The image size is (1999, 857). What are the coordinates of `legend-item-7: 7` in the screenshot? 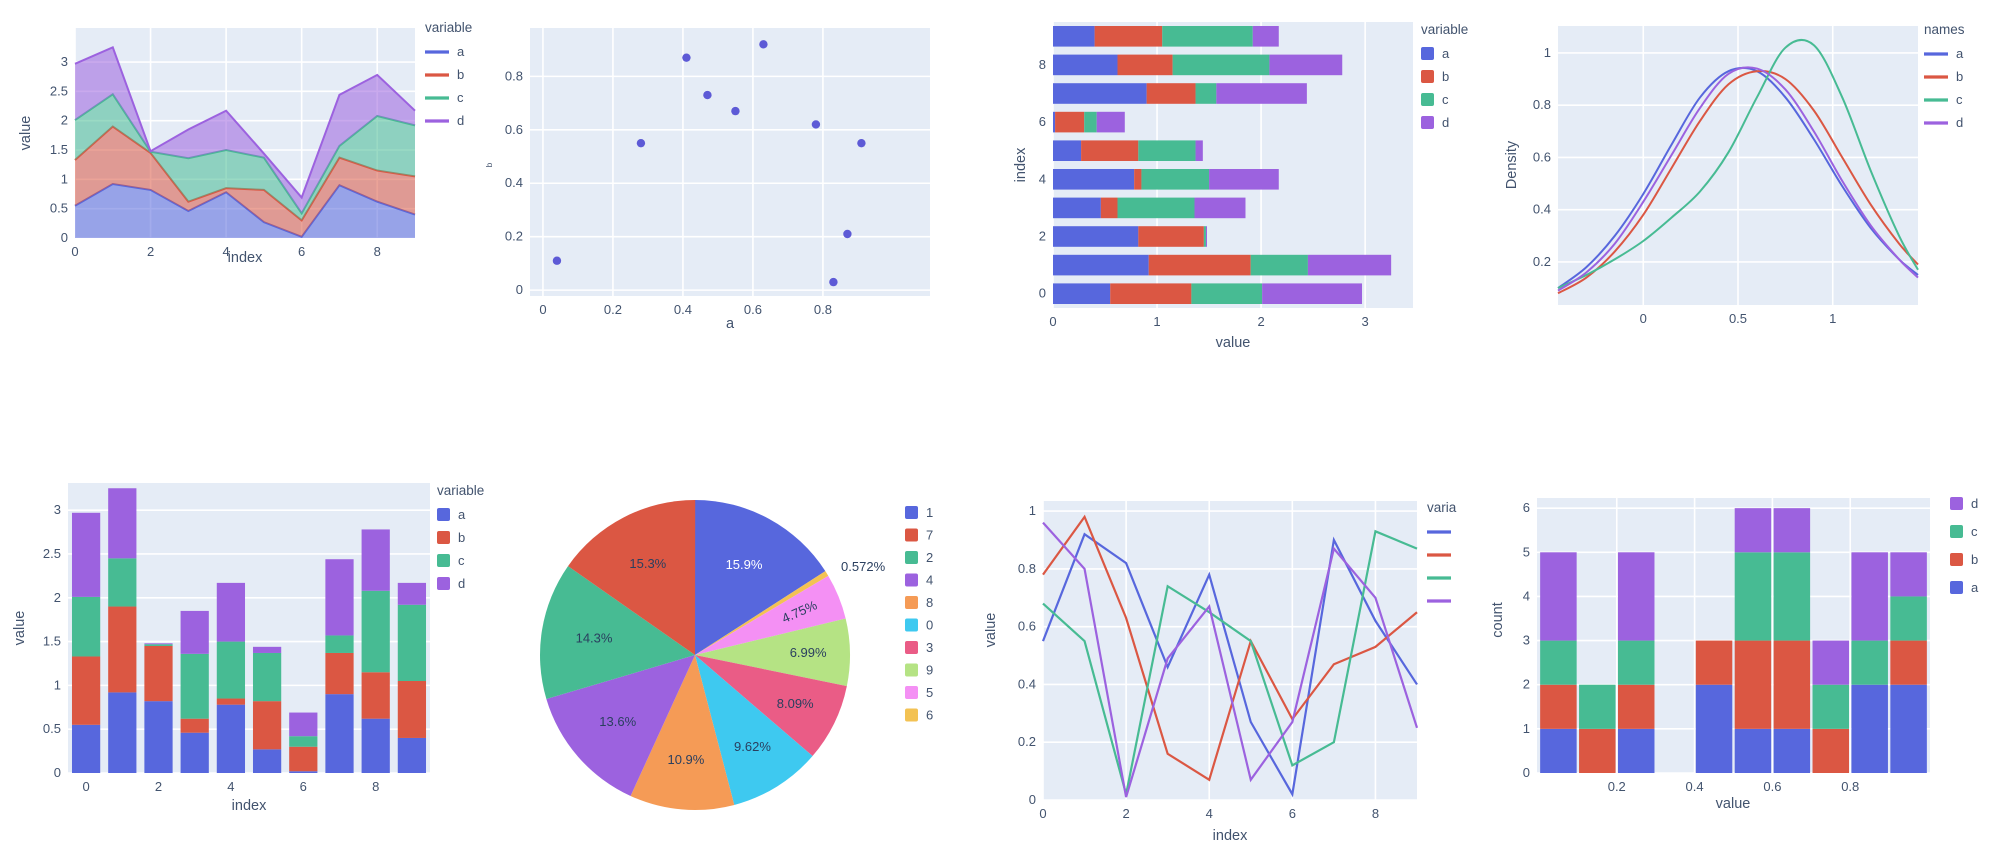 It's located at (919, 535).